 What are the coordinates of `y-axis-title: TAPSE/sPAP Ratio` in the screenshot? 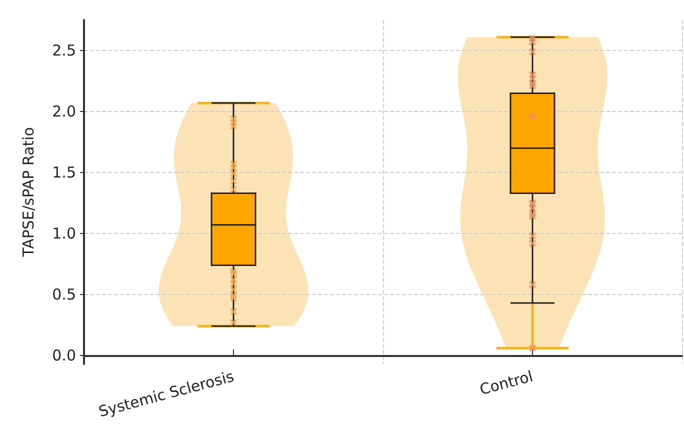 It's located at (29, 192).